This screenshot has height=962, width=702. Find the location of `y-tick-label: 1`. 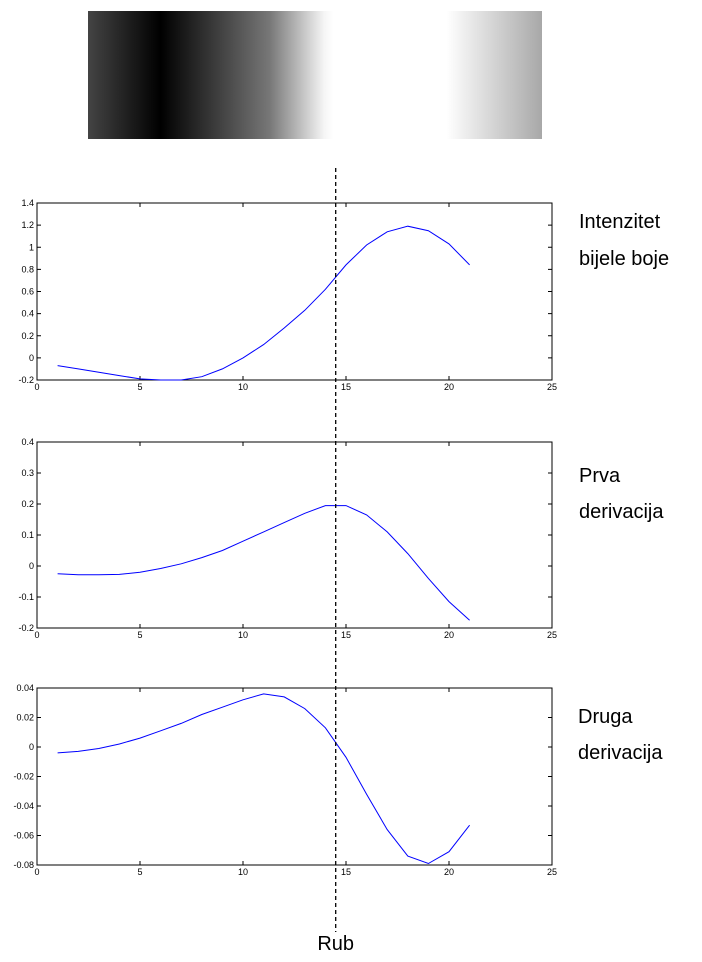

y-tick-label: 1 is located at coordinates (31, 247).